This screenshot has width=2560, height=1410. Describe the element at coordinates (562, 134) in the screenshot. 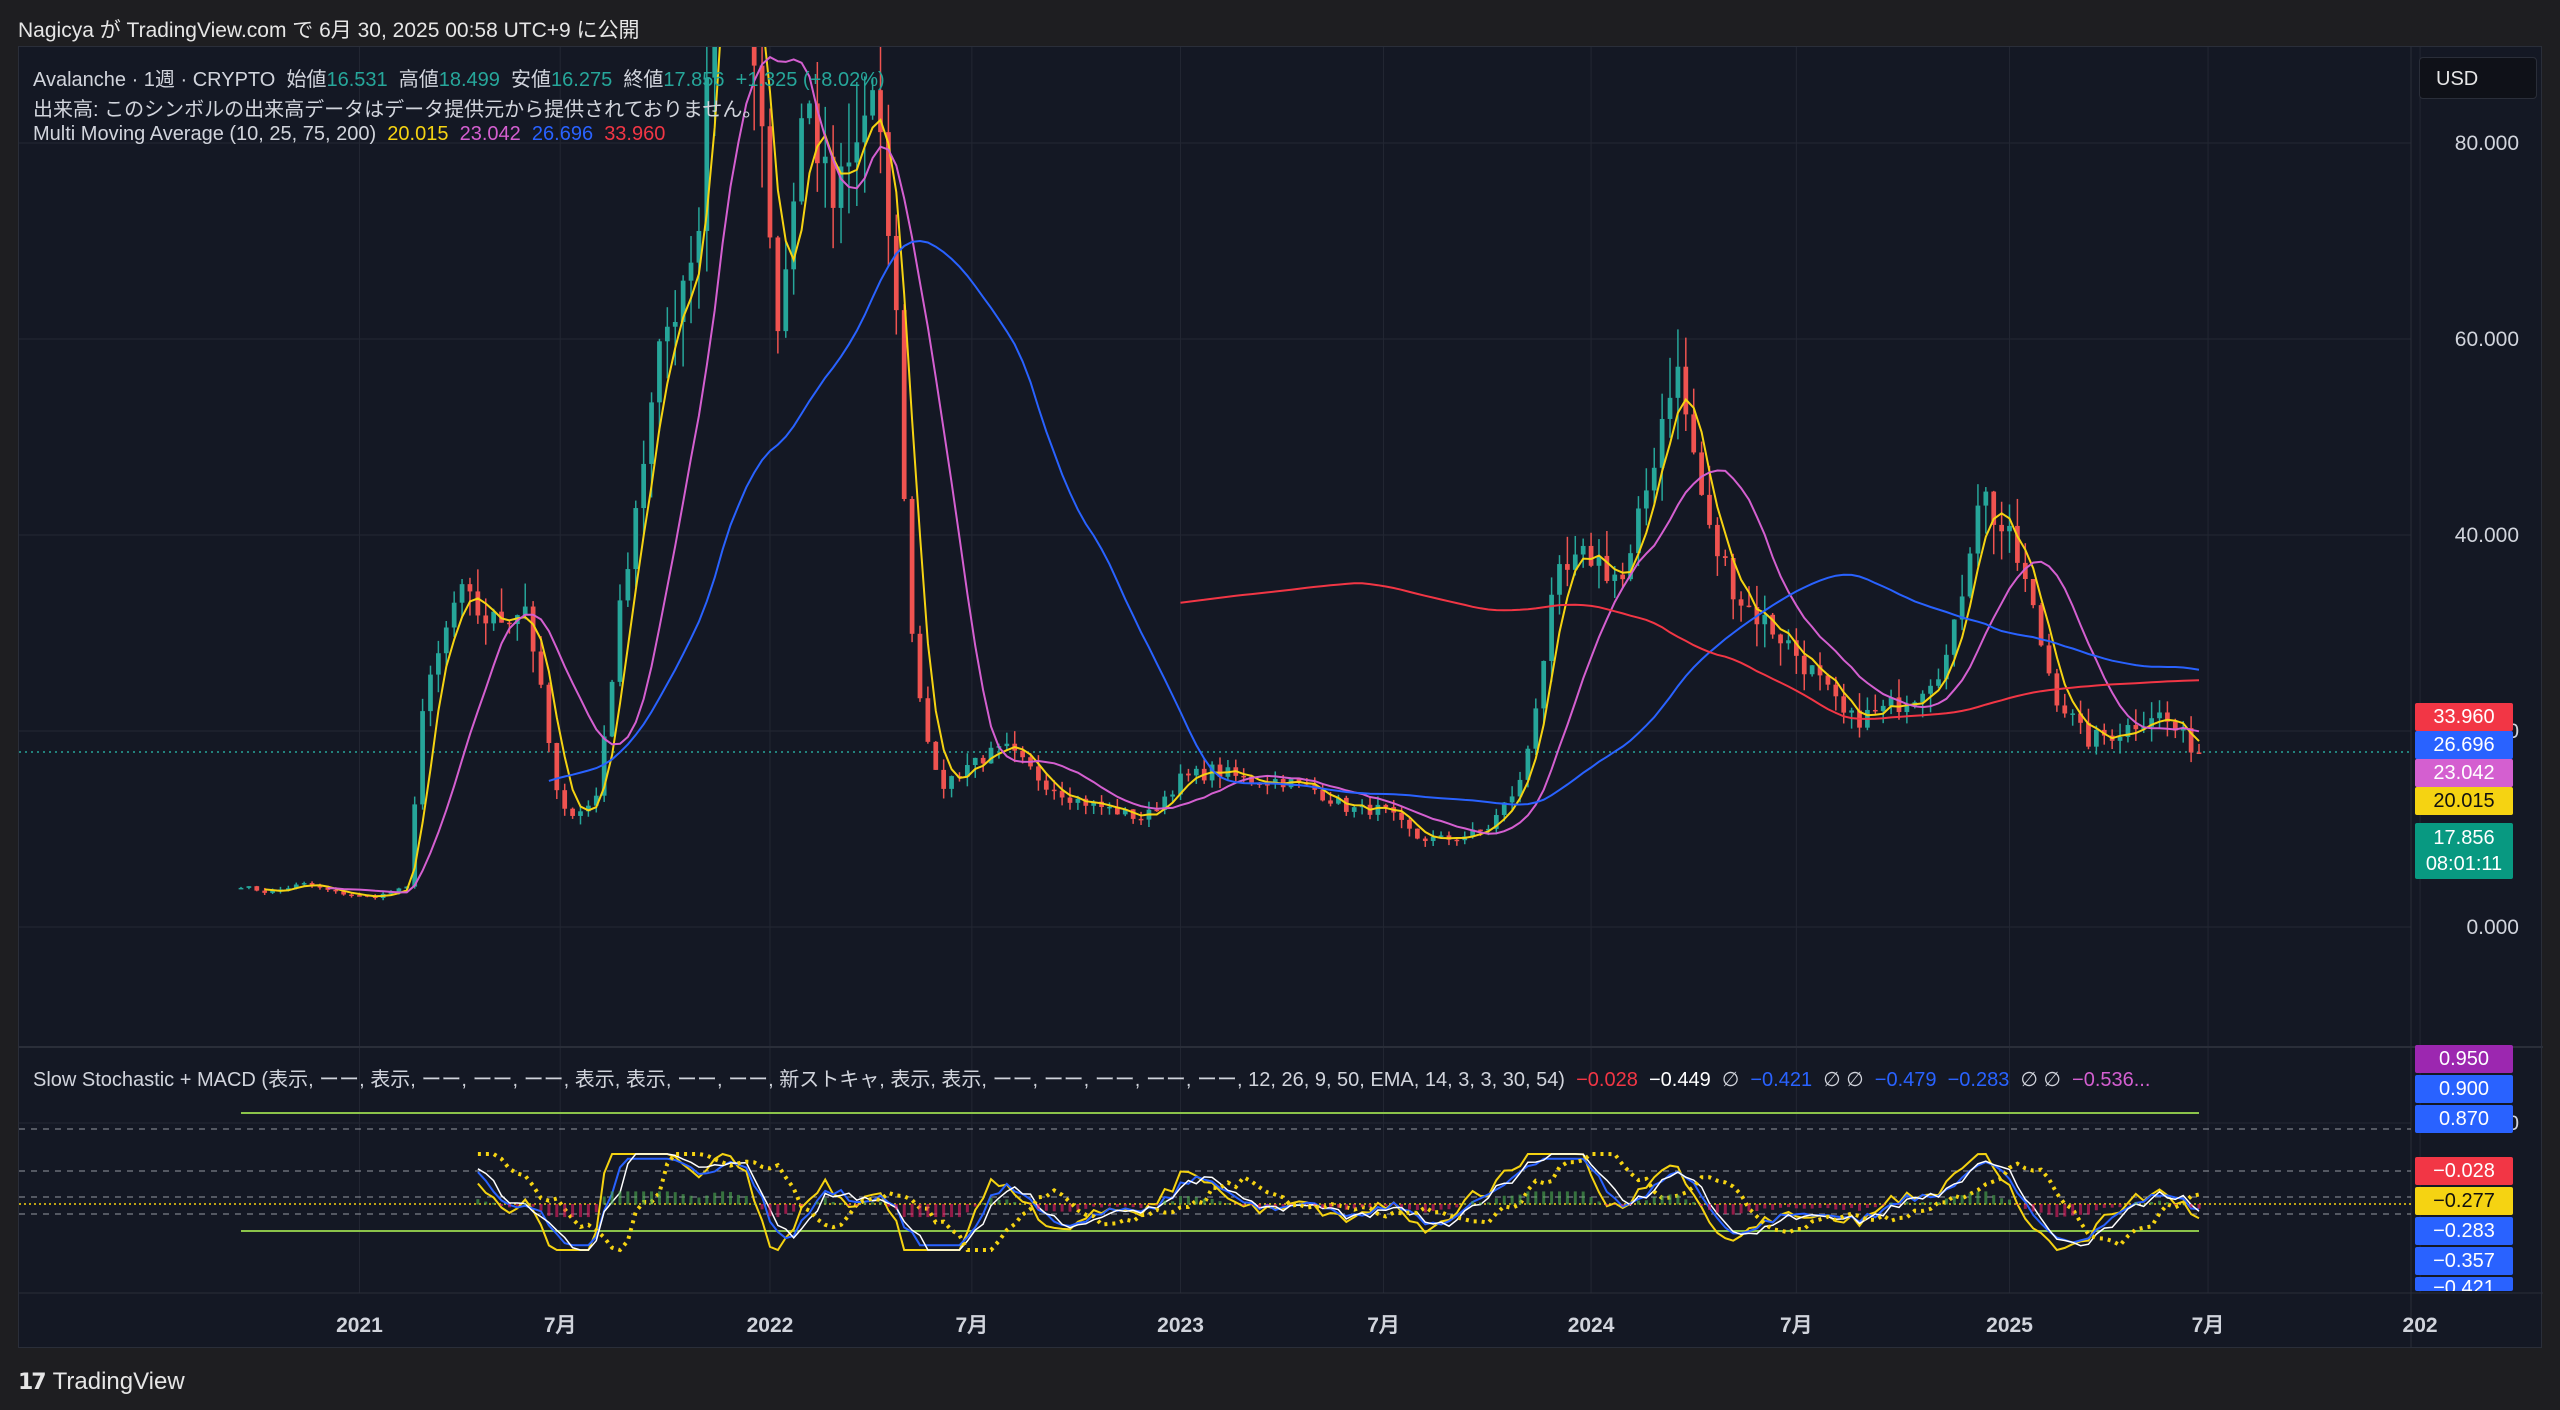

I see `mma-value-75: 26.696` at that location.